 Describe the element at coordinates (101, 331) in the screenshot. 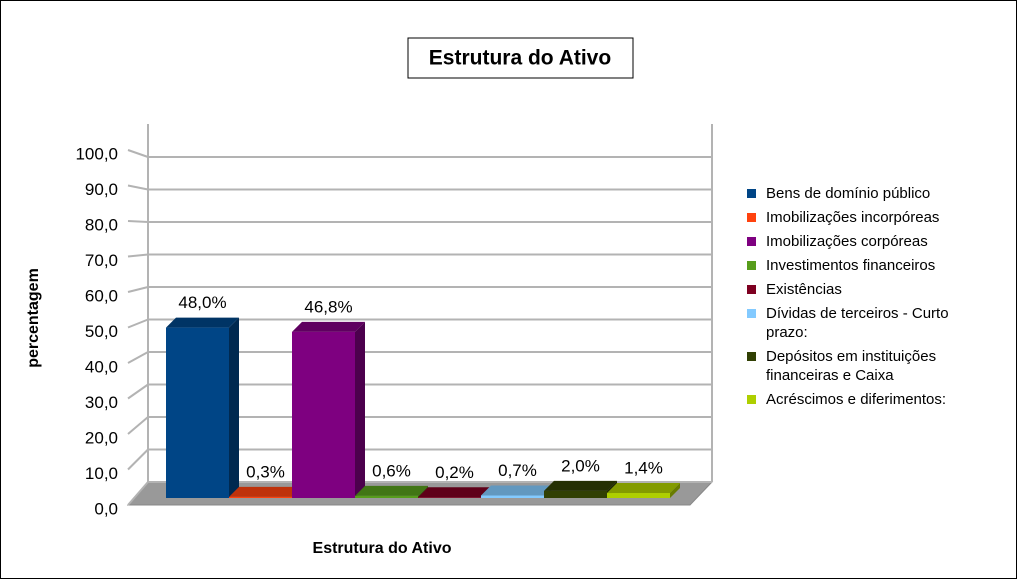

I see `y-tick-label: 50,0` at that location.